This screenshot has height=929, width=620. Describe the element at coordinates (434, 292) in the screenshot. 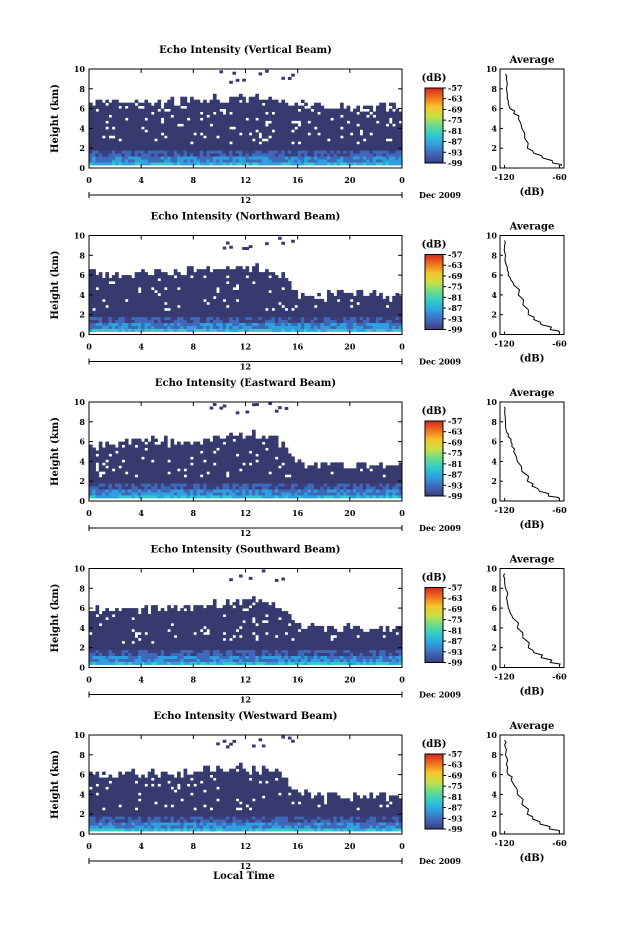

I see `colorbar` at that location.